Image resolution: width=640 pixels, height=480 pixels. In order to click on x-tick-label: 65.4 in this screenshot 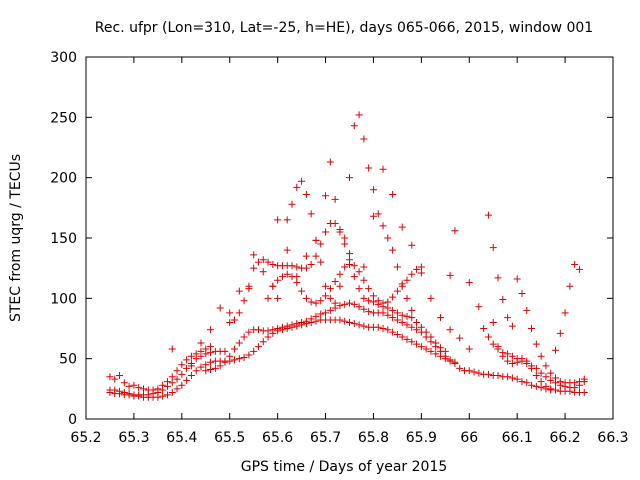, I will do `click(181, 438)`.